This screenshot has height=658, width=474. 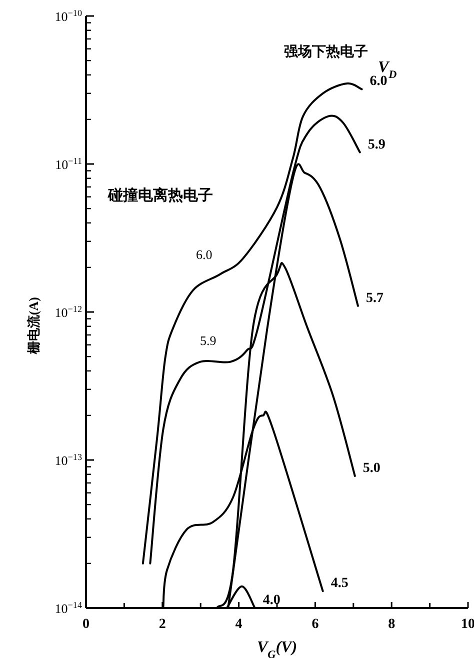 What do you see at coordinates (68, 164) in the screenshot?
I see `y-tick-label: 10$^{−11}$` at bounding box center [68, 164].